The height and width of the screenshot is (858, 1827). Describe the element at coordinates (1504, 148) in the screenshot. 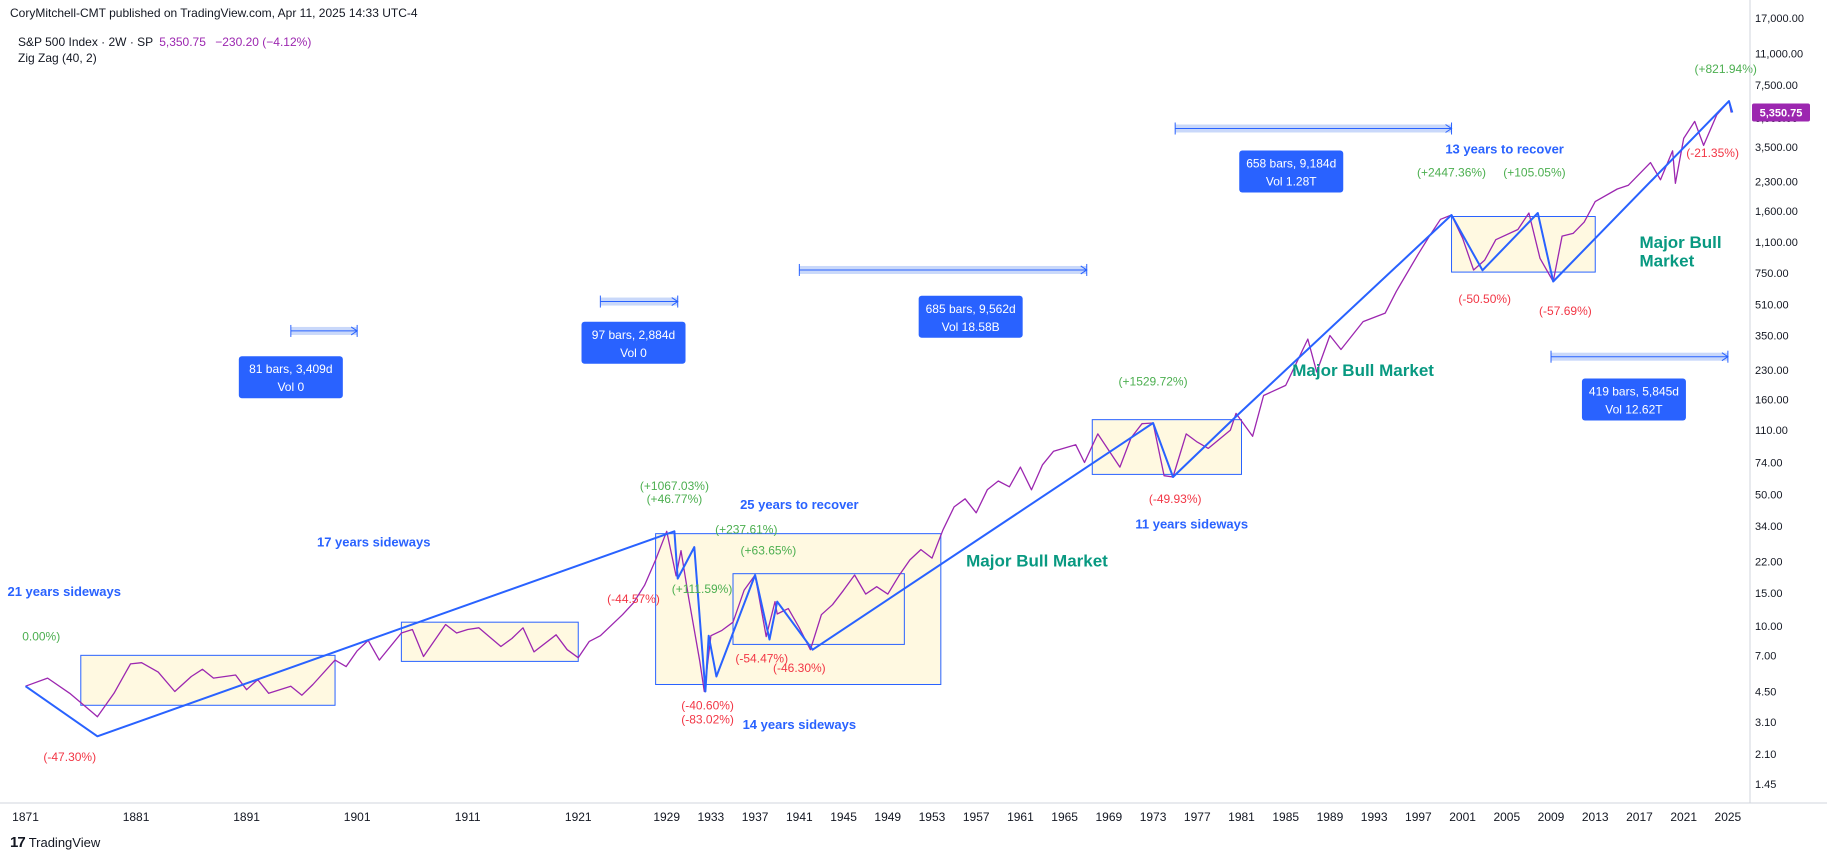

I see `annotation-5: 13 years to recover` at that location.